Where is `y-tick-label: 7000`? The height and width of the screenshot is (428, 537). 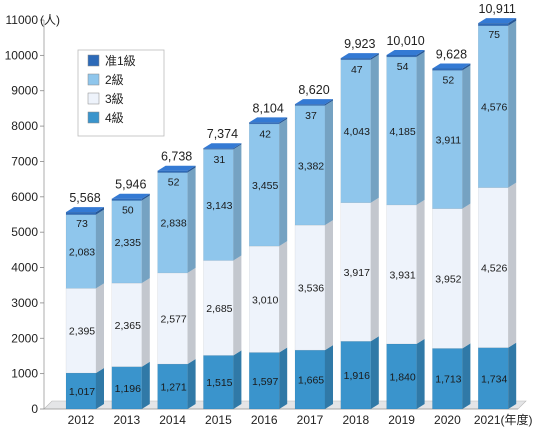
y-tick-label: 7000 is located at coordinates (24, 161).